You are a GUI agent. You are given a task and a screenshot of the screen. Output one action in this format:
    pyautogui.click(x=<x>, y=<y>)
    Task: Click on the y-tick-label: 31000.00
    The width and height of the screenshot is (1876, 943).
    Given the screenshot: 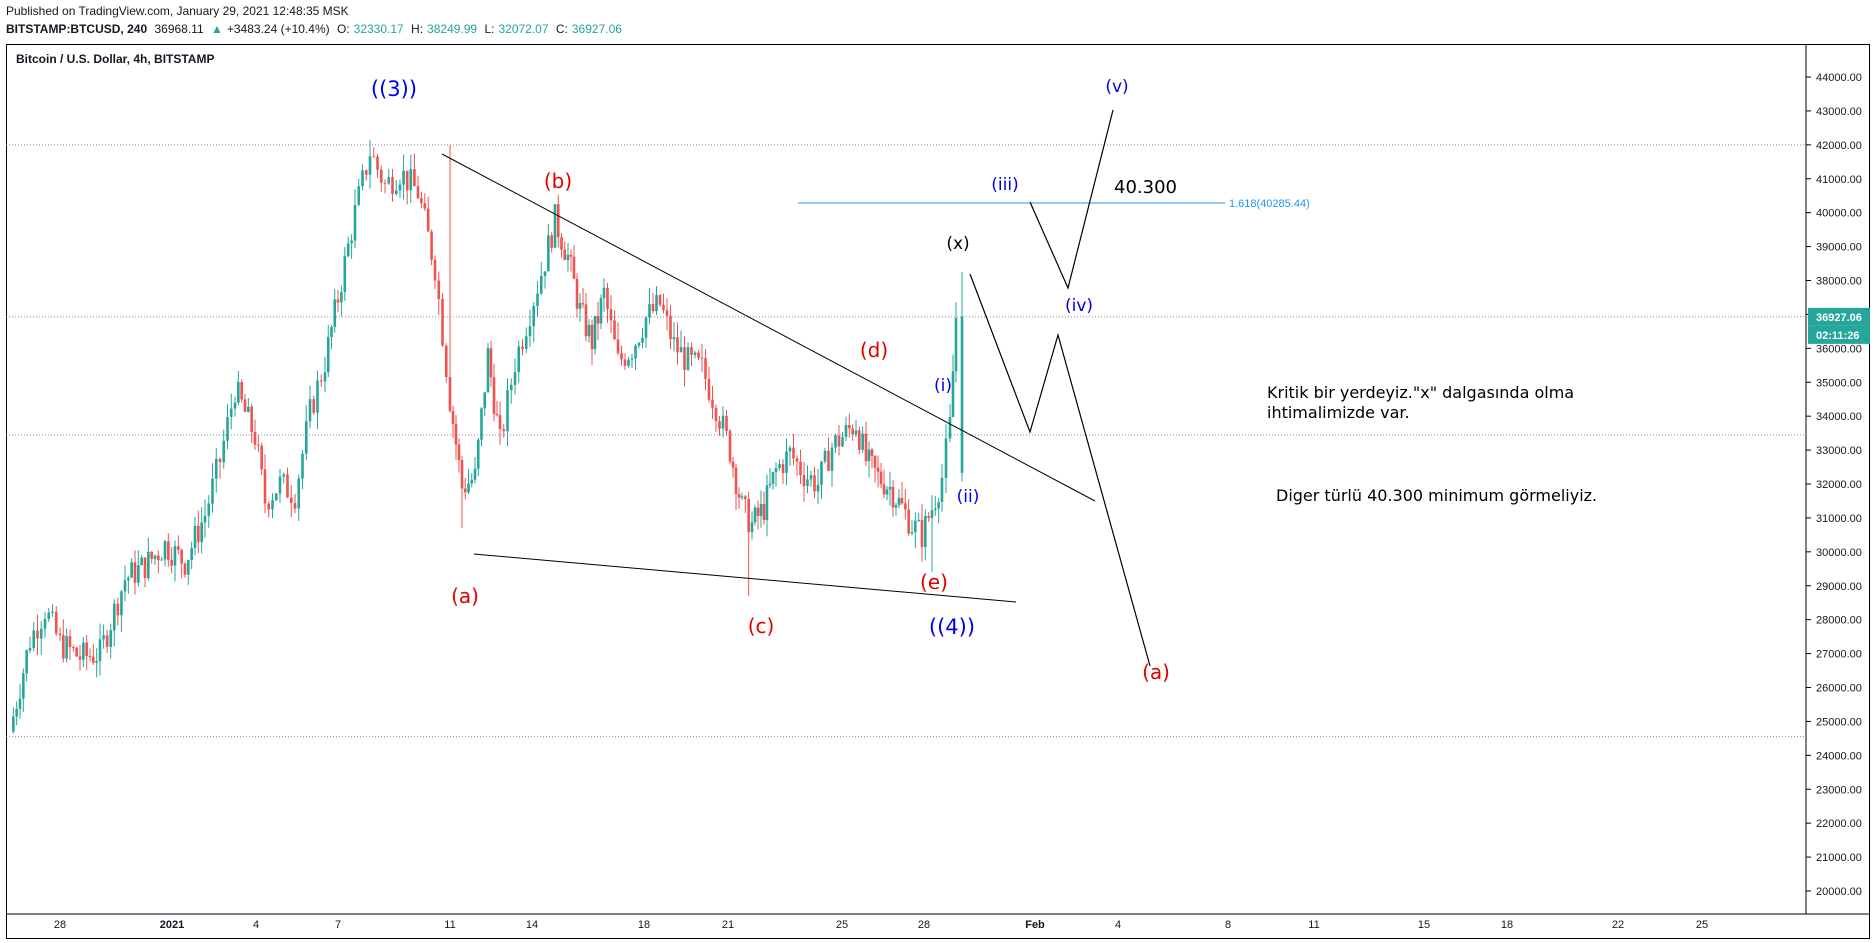 What is the action you would take?
    pyautogui.click(x=1839, y=519)
    